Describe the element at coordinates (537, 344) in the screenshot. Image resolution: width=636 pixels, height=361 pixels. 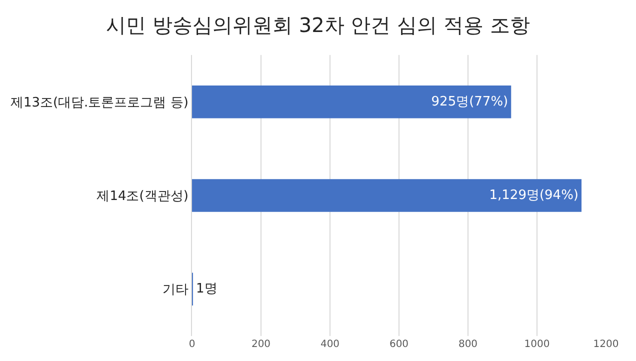
I see `x-tick-label: 1000` at that location.